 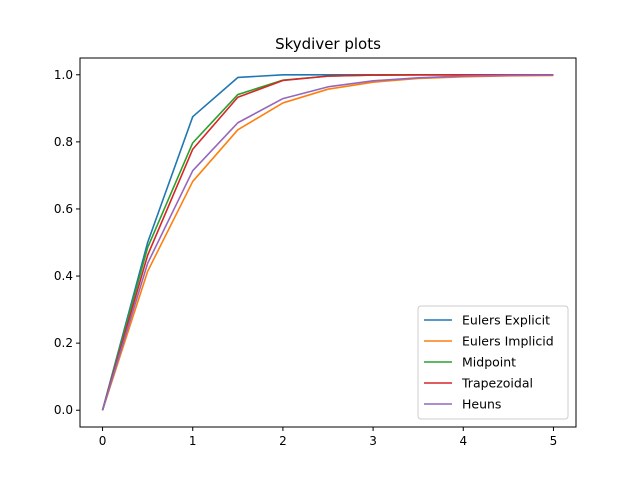 I want to click on y-tick-label: 0.4, so click(x=63, y=276).